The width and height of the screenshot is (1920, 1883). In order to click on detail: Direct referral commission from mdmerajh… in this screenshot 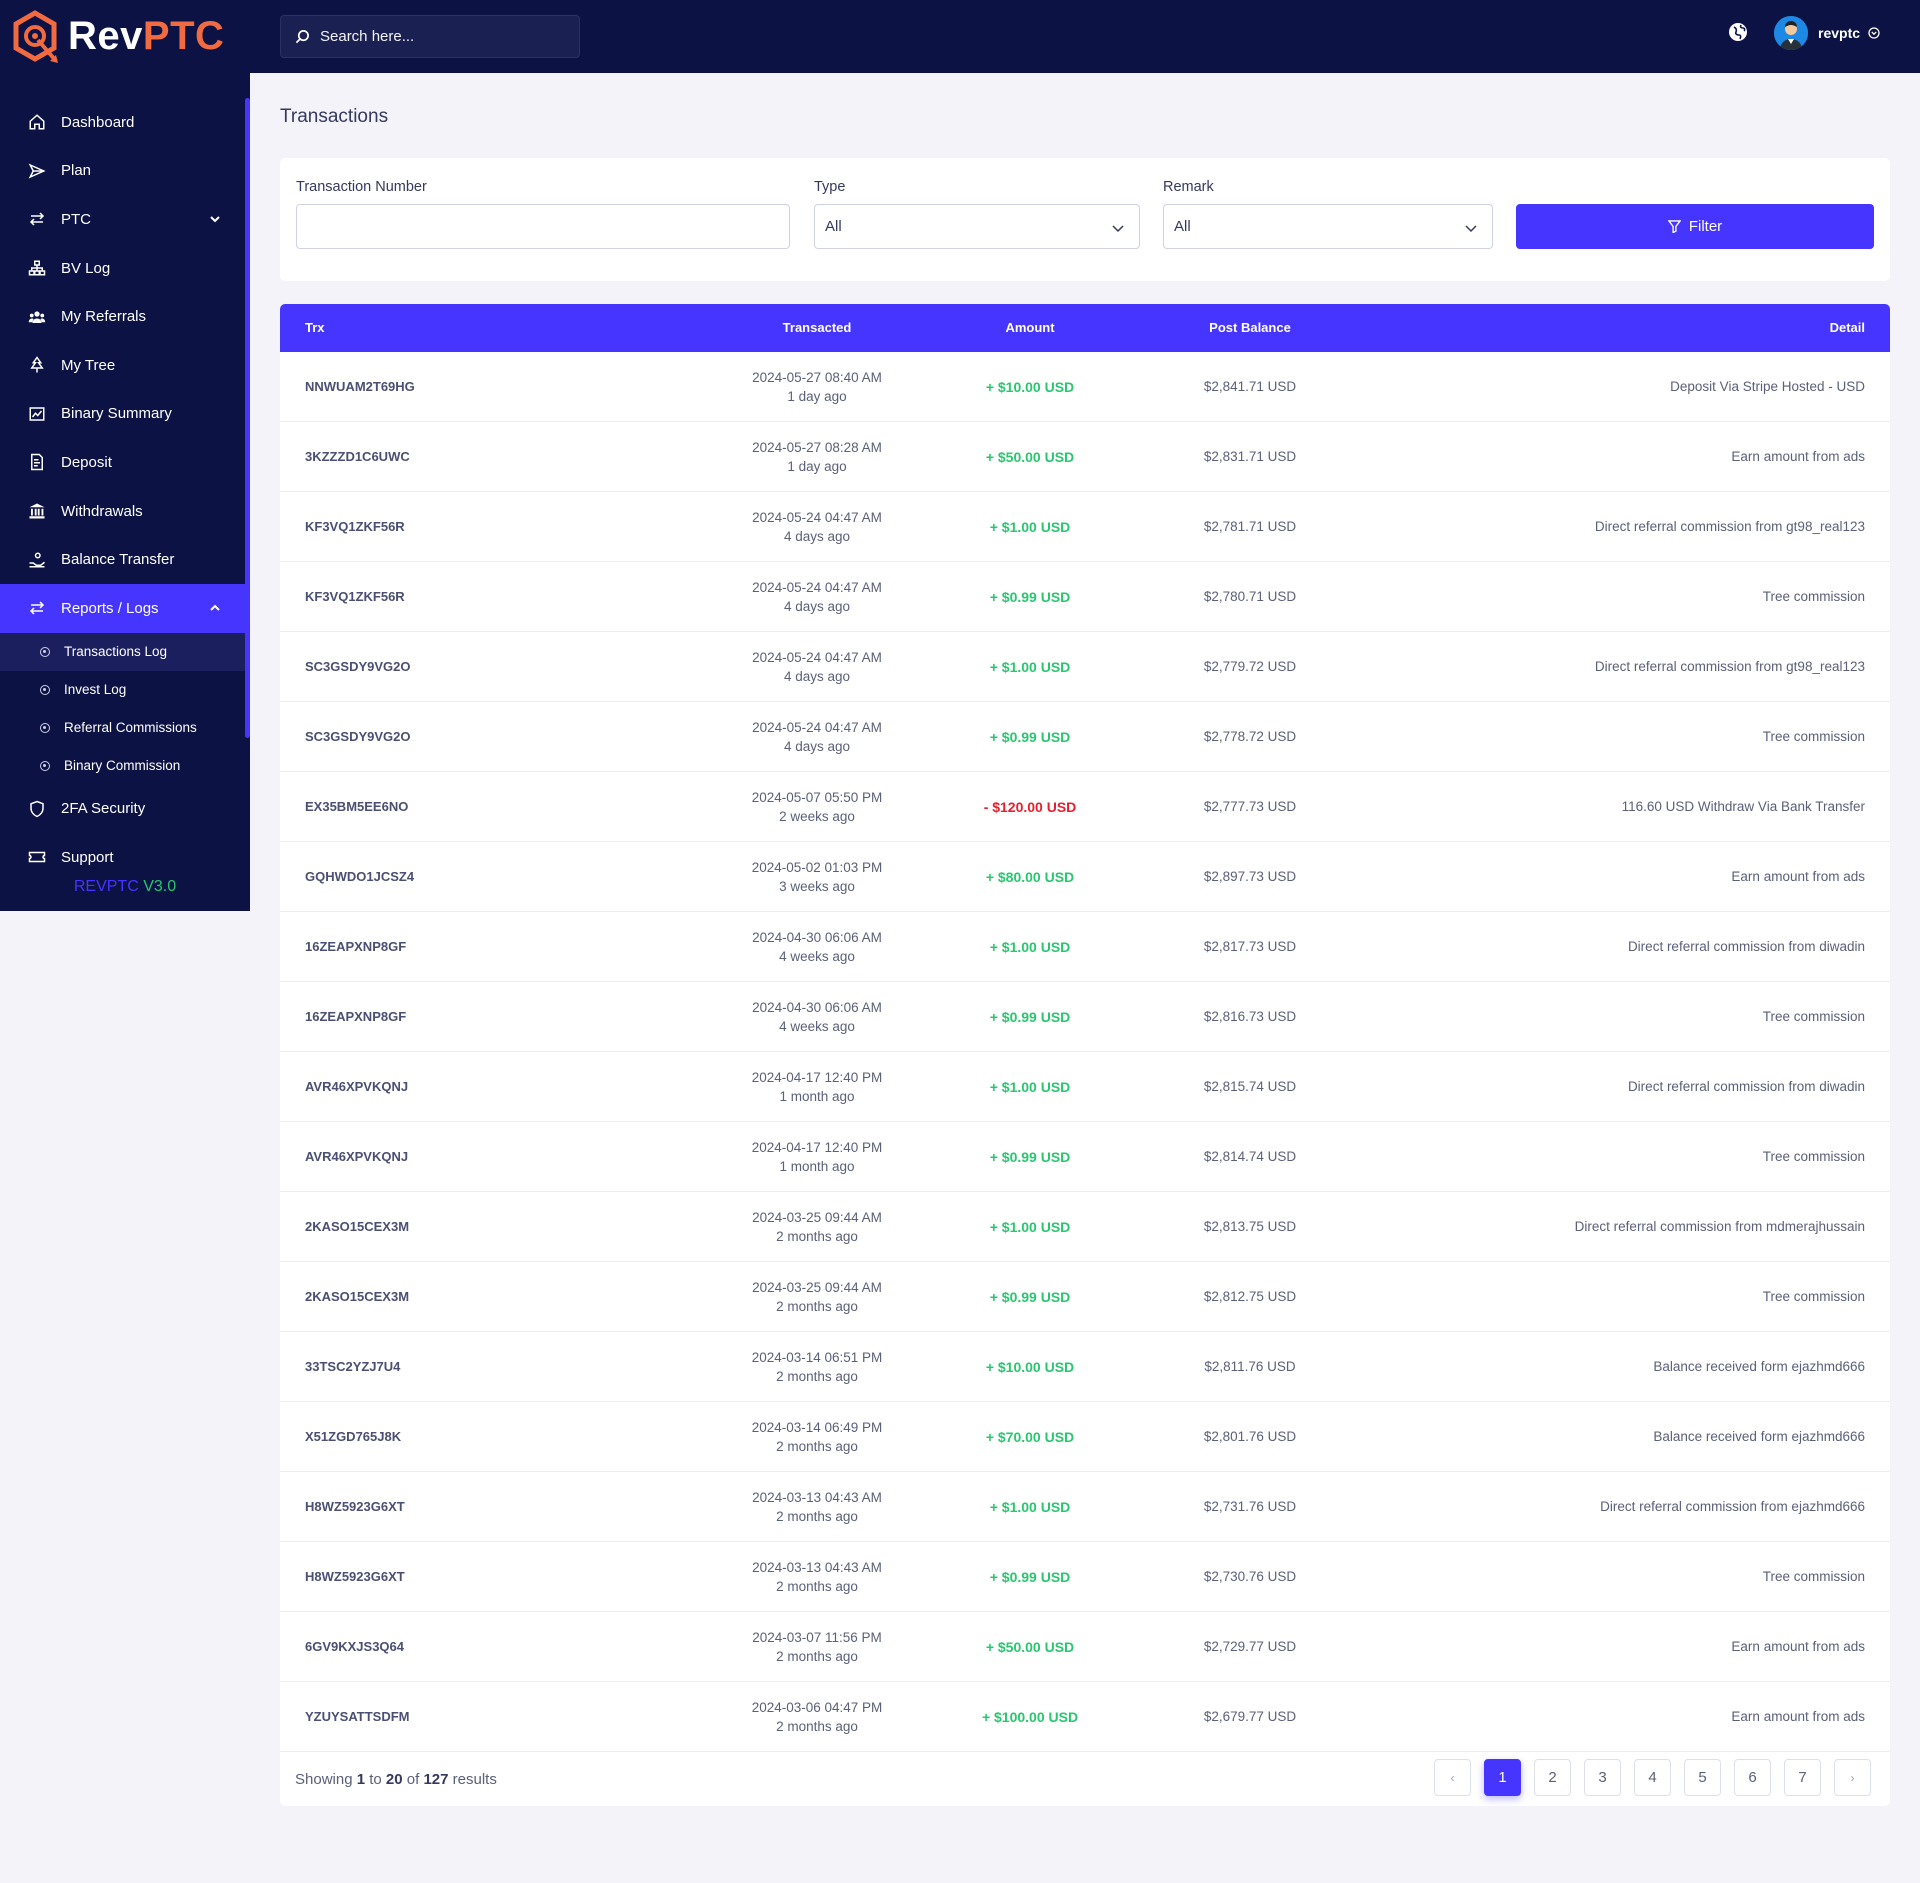, I will do `click(1719, 1226)`.